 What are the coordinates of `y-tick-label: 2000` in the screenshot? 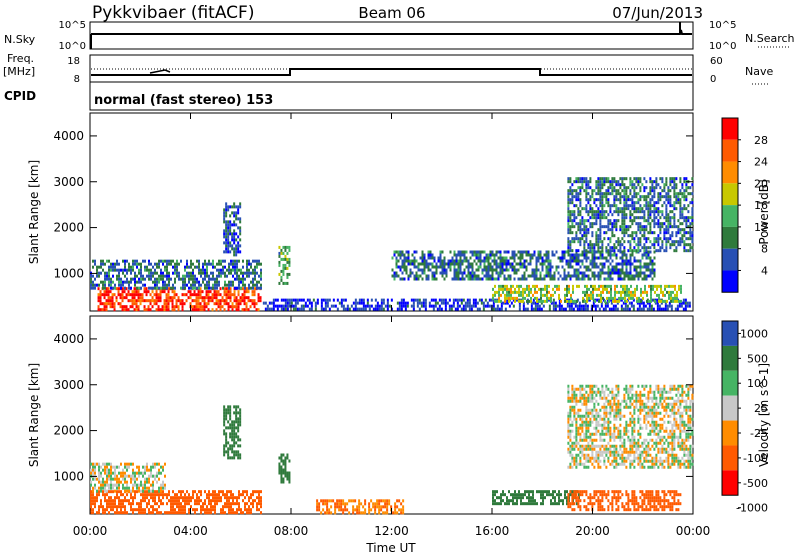 It's located at (68, 228).